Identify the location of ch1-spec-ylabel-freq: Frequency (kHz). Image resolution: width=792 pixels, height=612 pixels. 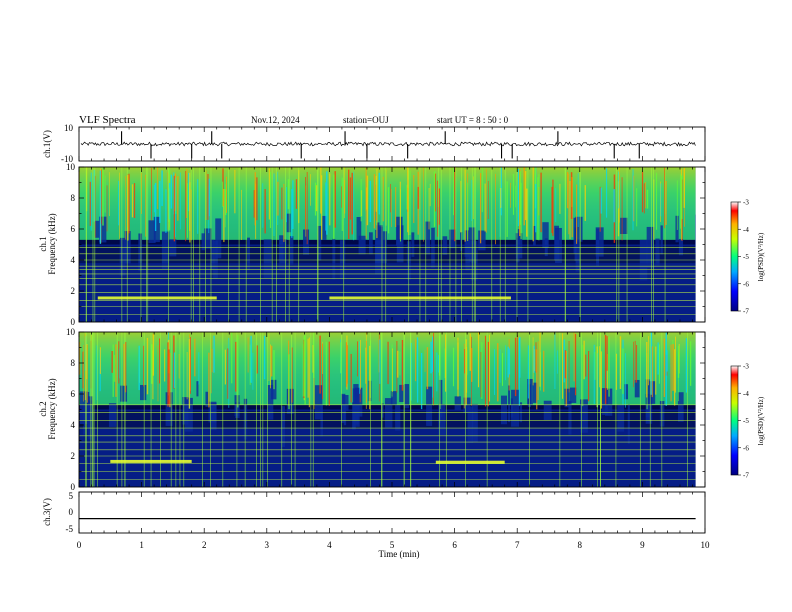
(52, 243).